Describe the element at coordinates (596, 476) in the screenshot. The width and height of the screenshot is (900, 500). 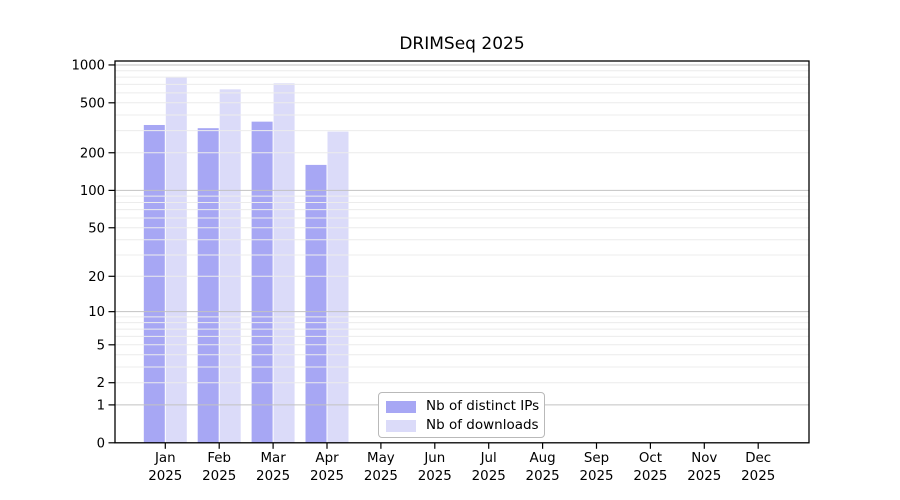
I see `x-tick-label-year-sep: 2025` at that location.